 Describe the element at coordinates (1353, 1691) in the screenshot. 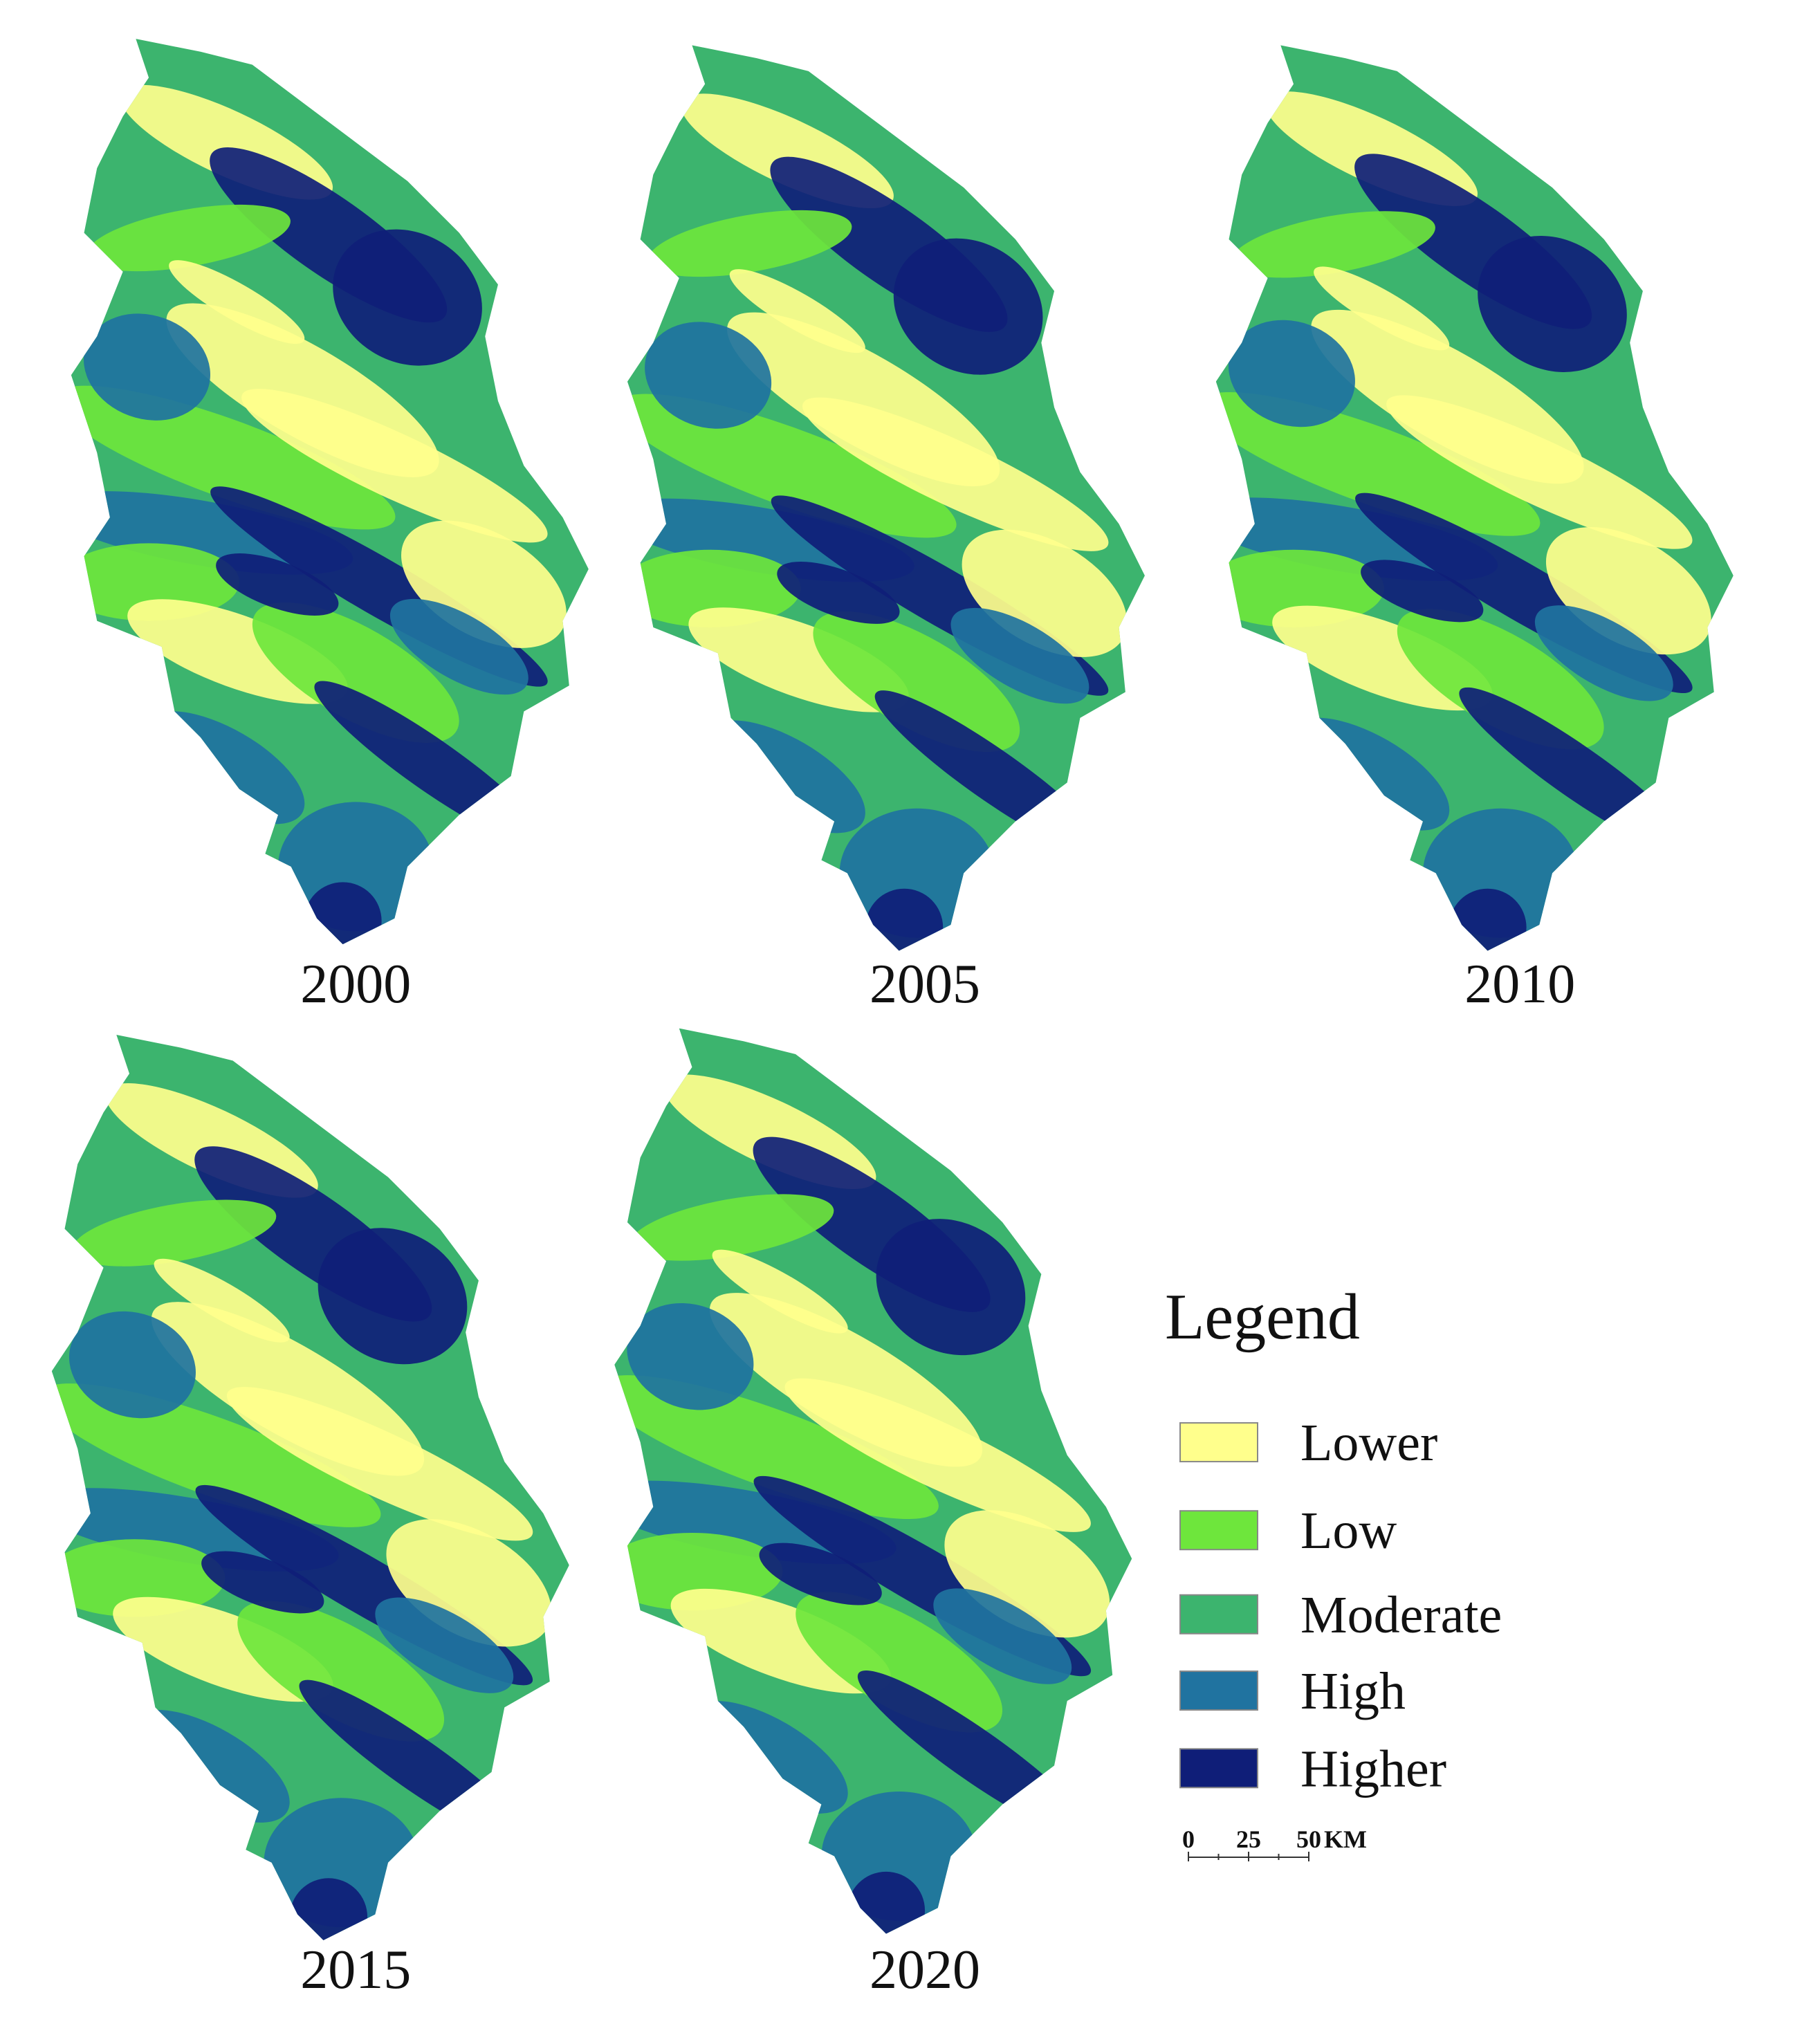

I see `legend-label: High` at that location.